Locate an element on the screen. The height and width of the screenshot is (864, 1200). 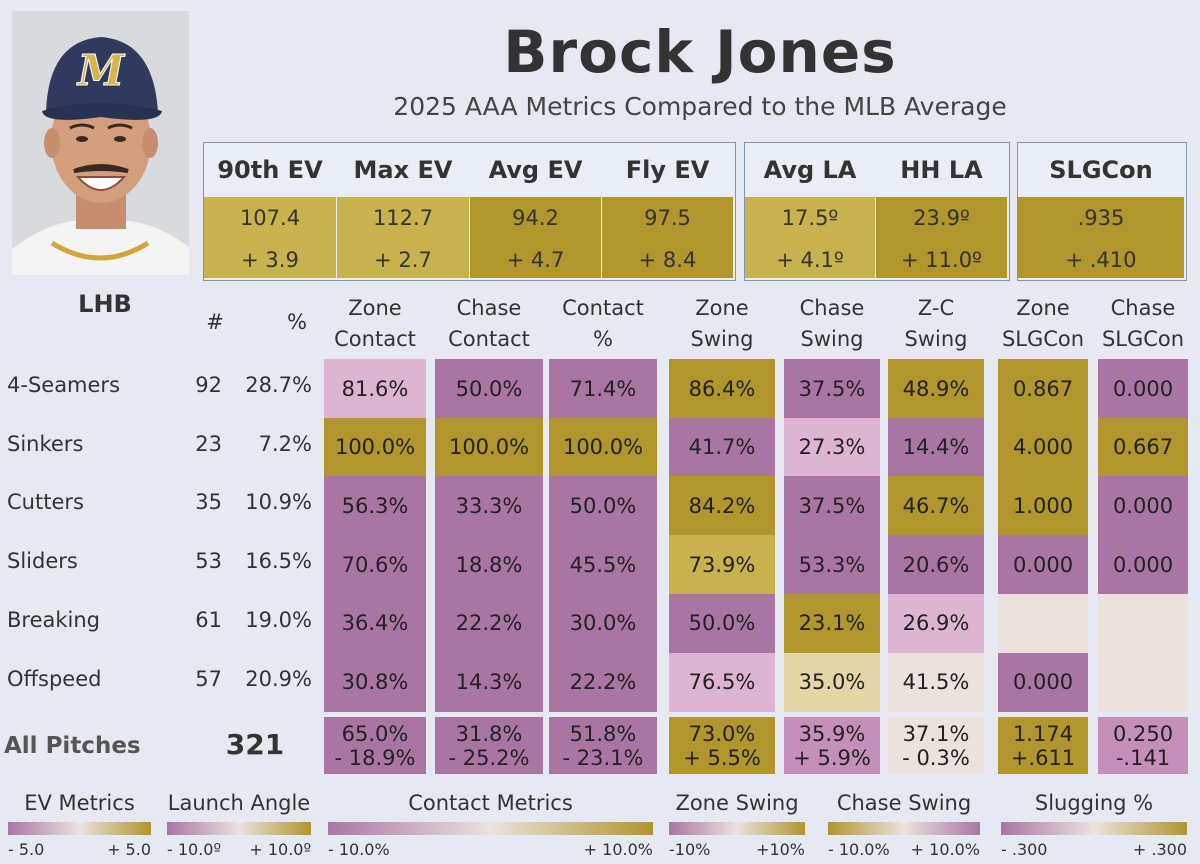
table-cell: 0.867 is located at coordinates (1043, 389).